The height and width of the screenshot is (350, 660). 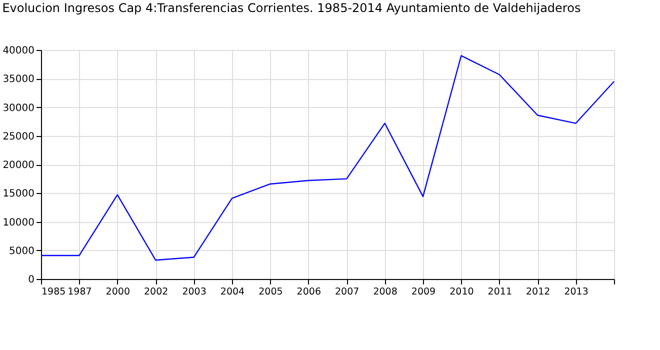 I want to click on x-tick-label: 2012, so click(x=538, y=292).